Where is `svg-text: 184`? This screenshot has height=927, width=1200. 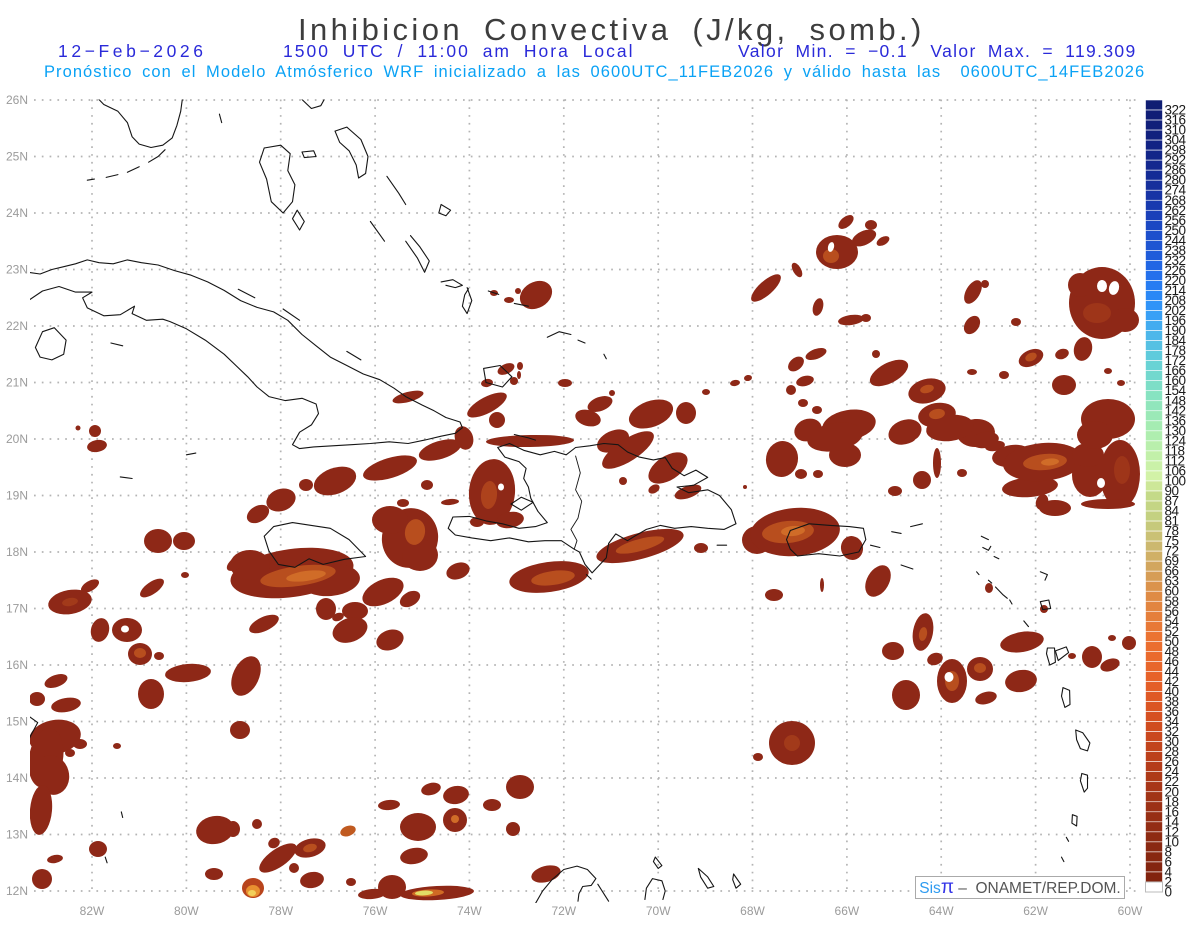 svg-text: 184 is located at coordinates (1176, 340).